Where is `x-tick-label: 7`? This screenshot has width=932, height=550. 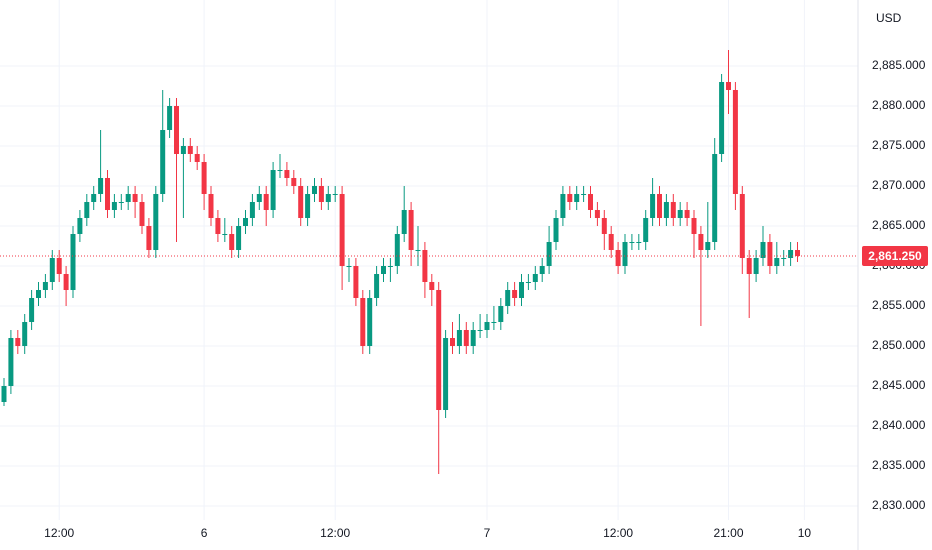
x-tick-label: 7 is located at coordinates (487, 533).